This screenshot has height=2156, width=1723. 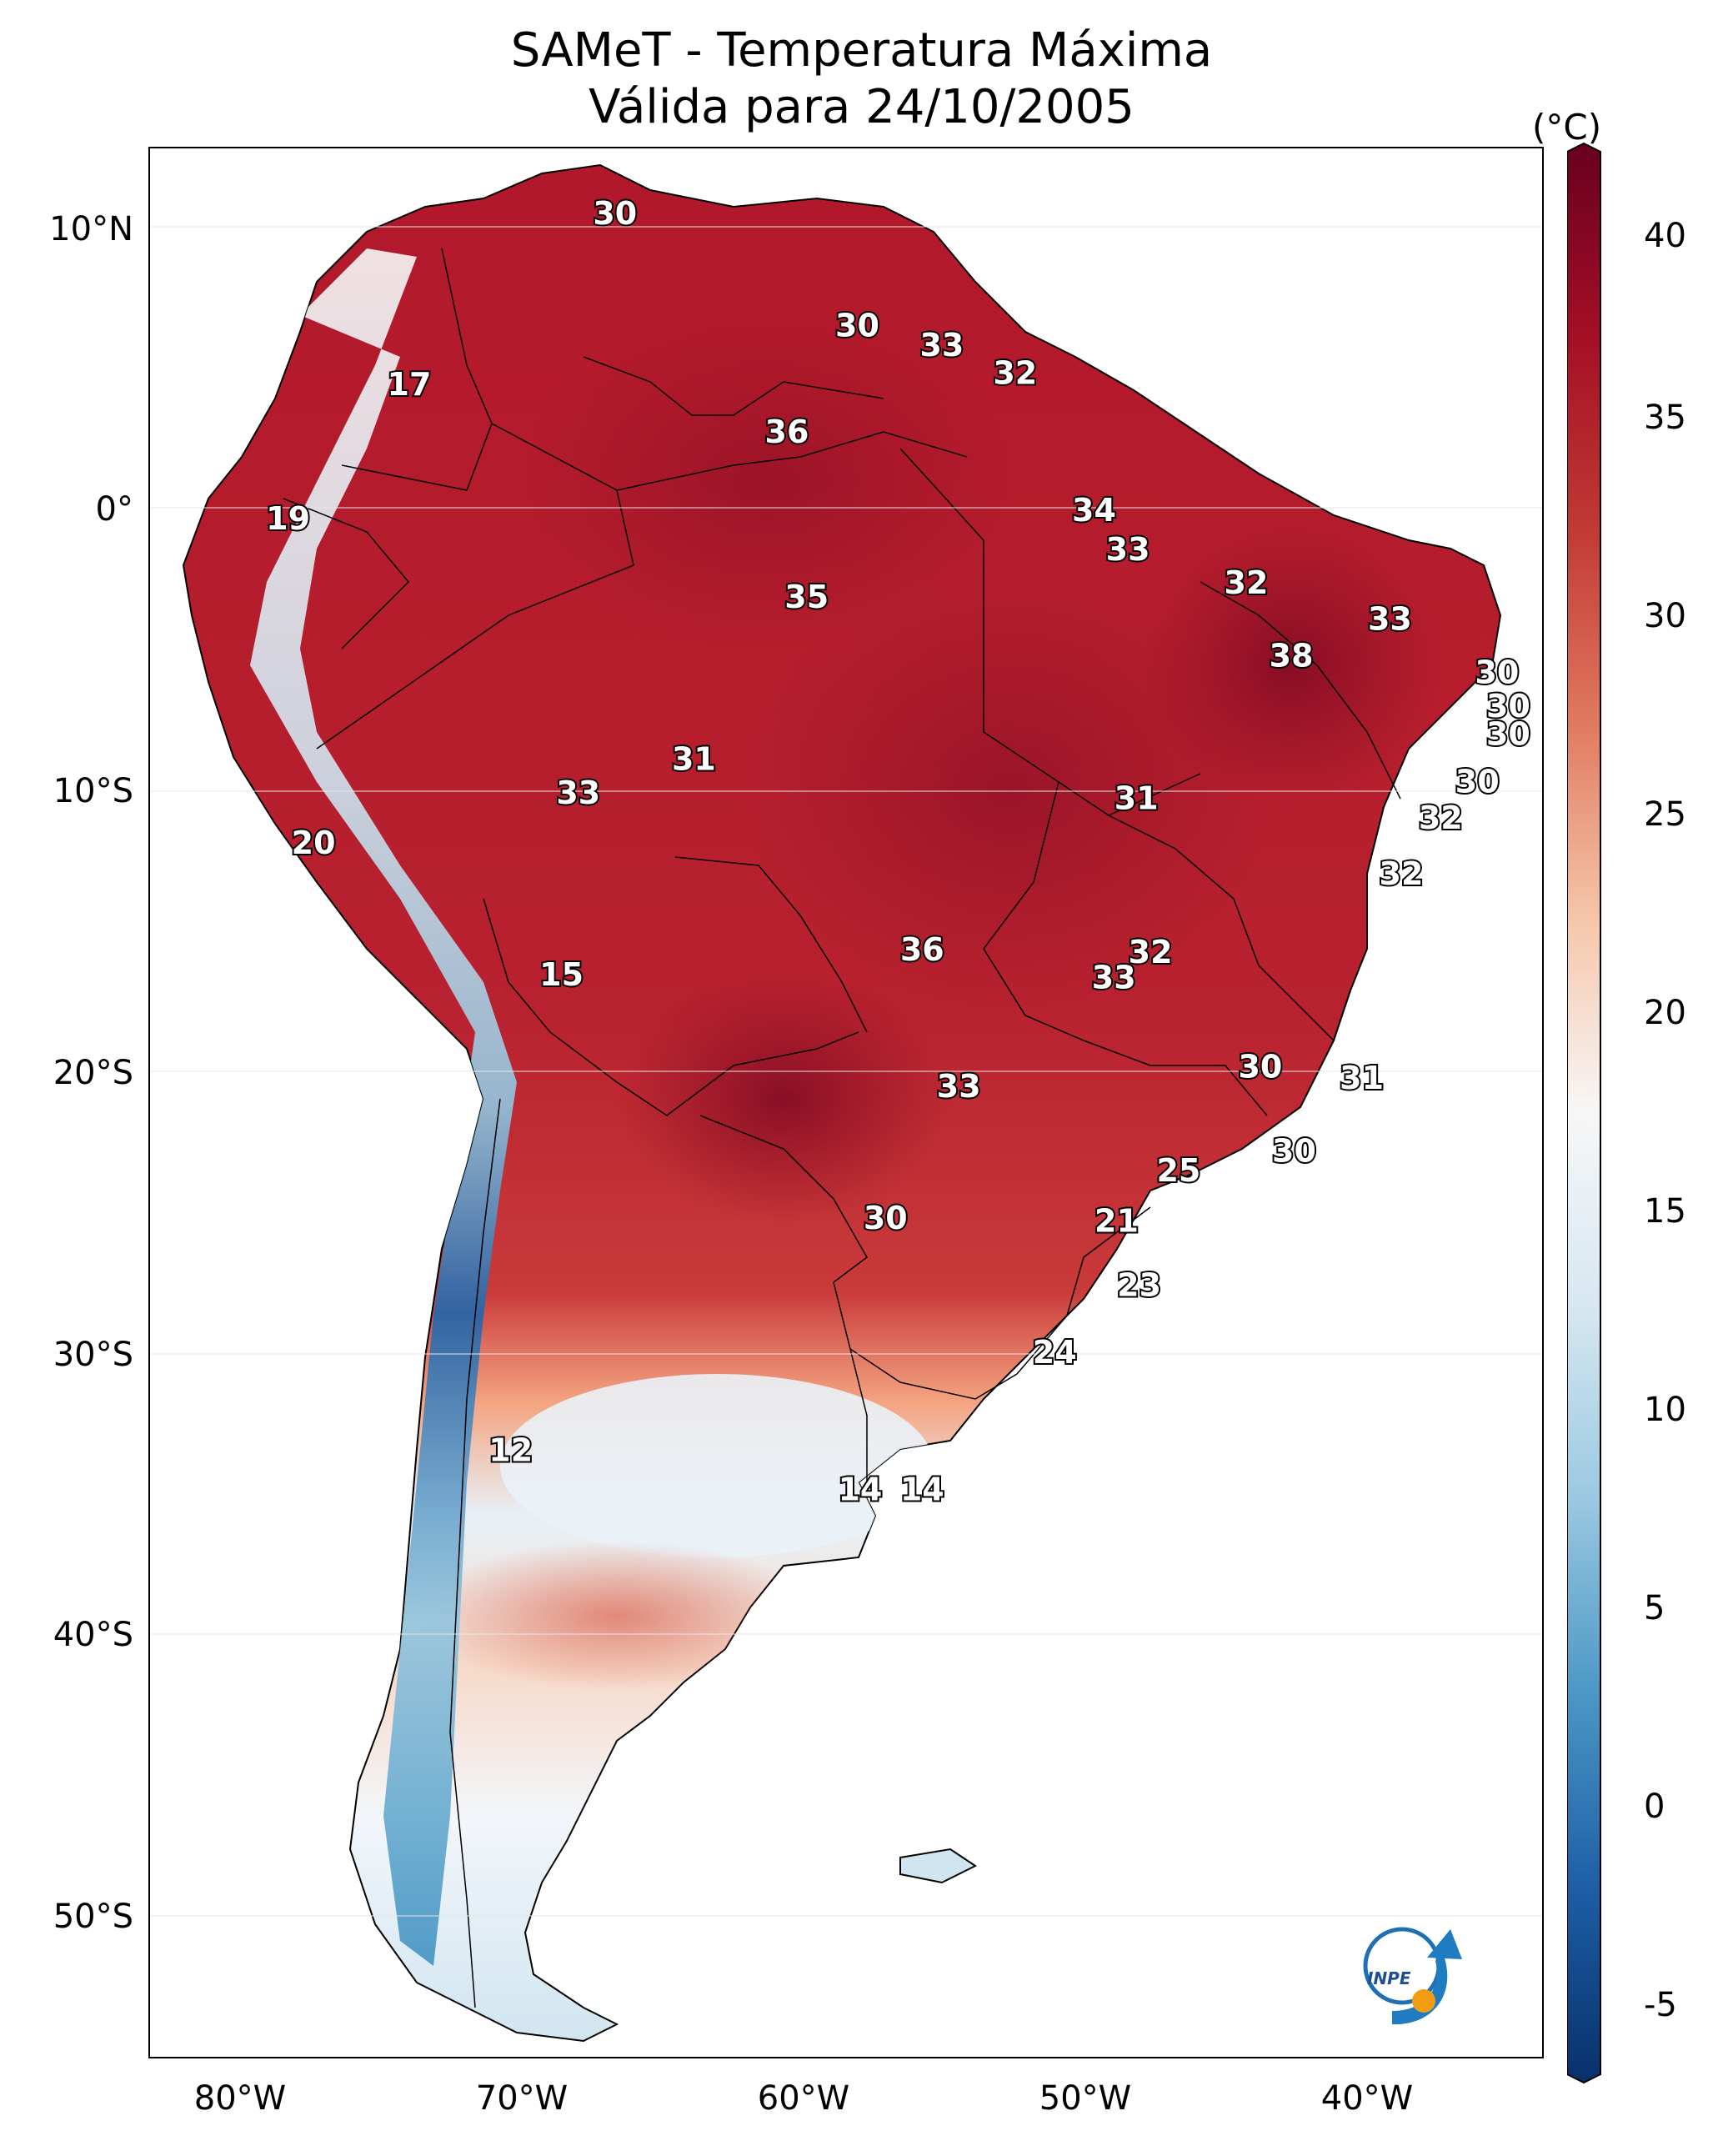 I want to click on colorbar-tick-15: 15, so click(x=1665, y=1211).